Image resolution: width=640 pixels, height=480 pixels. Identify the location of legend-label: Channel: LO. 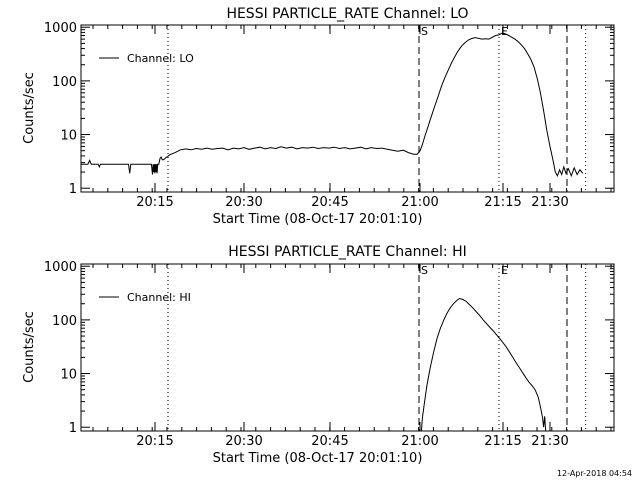
(160, 58).